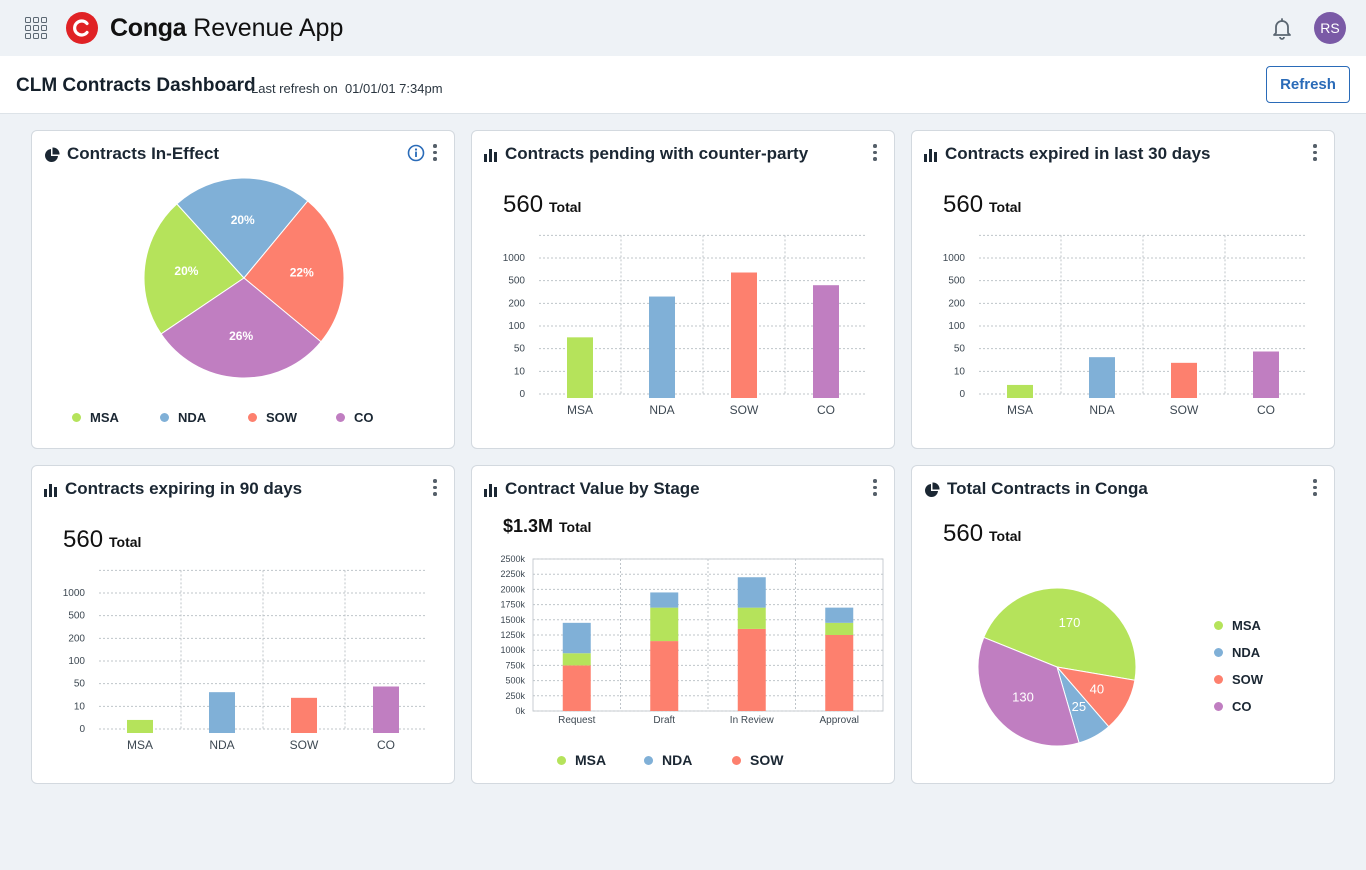  Describe the element at coordinates (512, 589) in the screenshot. I see `y-tick-label: 2000k` at that location.